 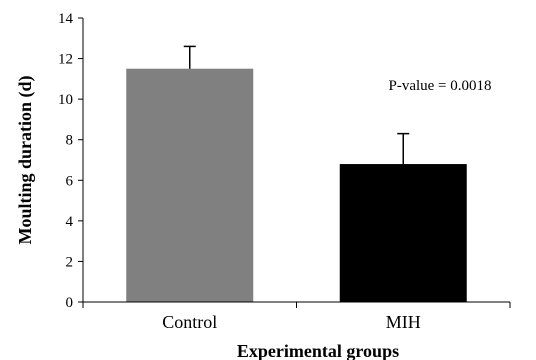 What do you see at coordinates (403, 233) in the screenshot?
I see `bar-mih` at bounding box center [403, 233].